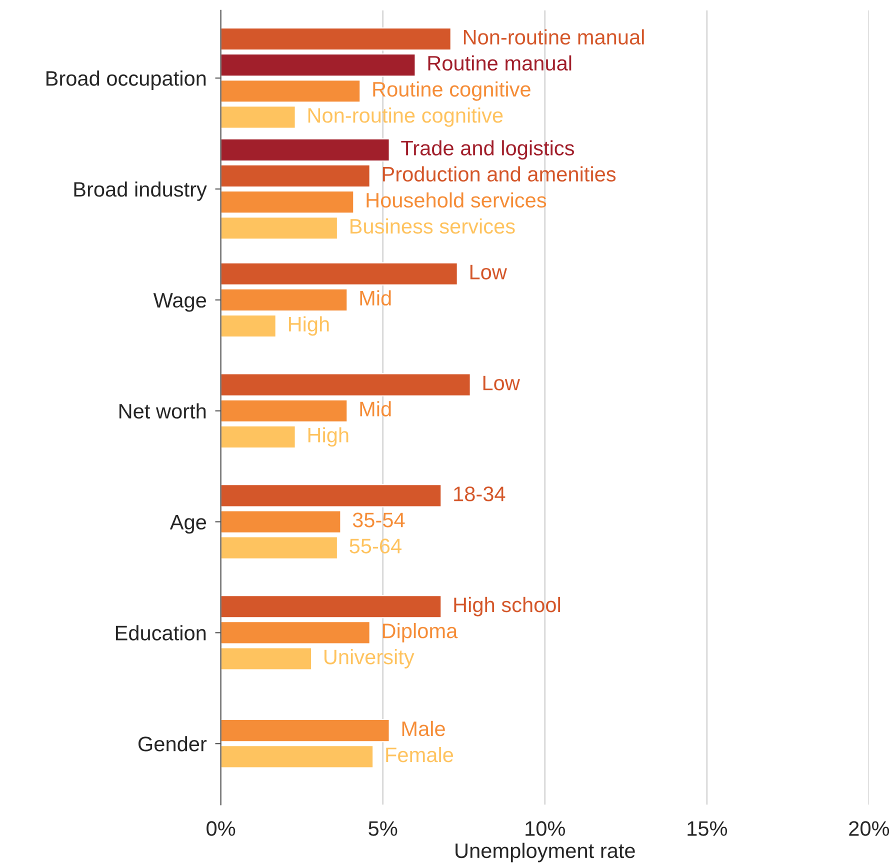 This screenshot has height=868, width=894. I want to click on x-tick-label: 5%, so click(383, 828).